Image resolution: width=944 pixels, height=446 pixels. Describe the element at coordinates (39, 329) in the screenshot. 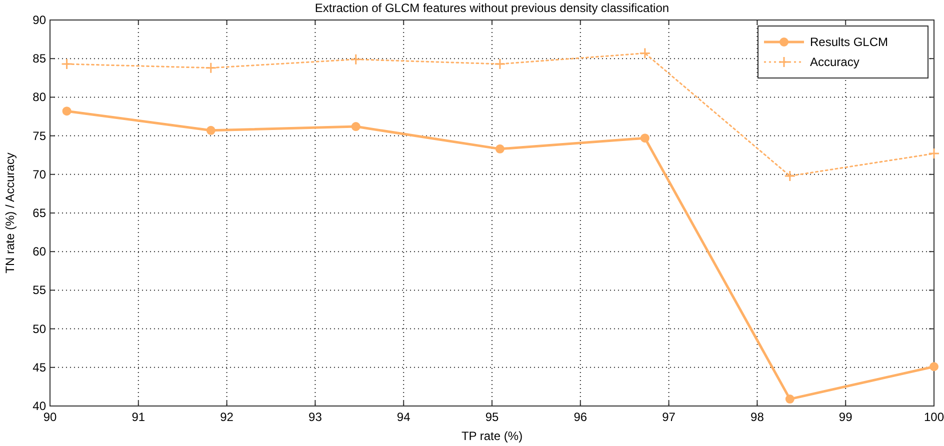

I see `y-tick-label: 50` at that location.